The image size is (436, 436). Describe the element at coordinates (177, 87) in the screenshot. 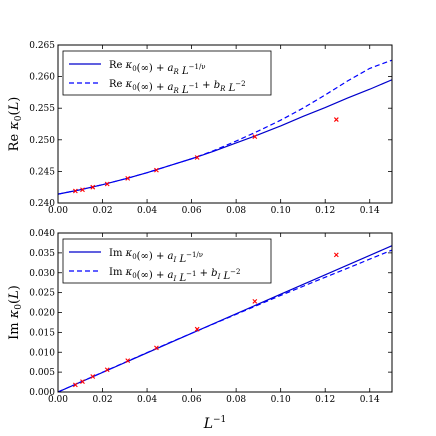

I see `legend-entry-text: Re κ0(∞) + aR L−1 + bR L−2` at that location.